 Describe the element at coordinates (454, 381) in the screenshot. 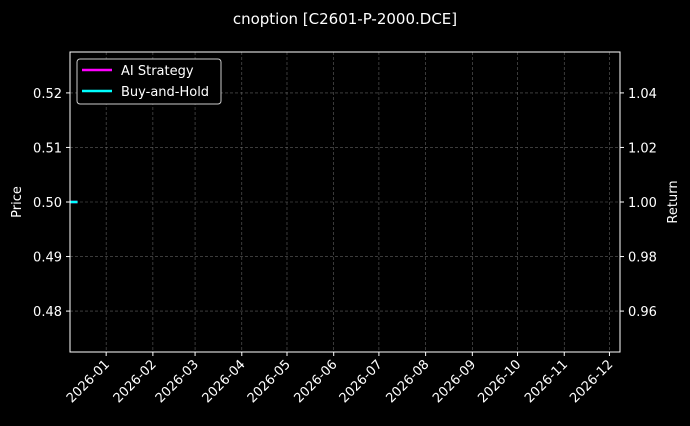

I see `x-tick-label: 2026-09` at that location.